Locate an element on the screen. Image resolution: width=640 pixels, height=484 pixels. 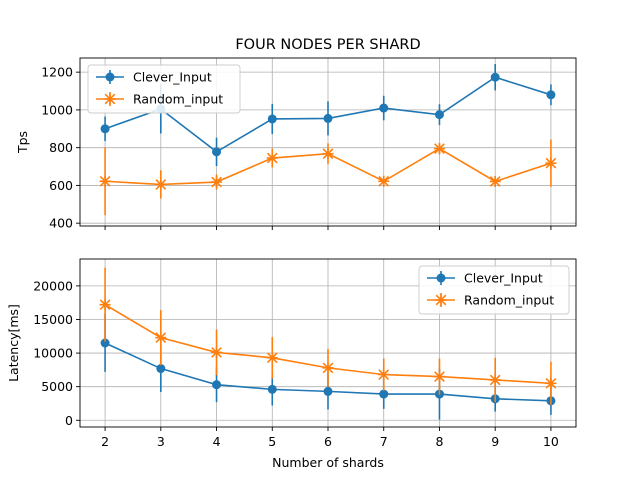
tps-legend-box is located at coordinates (164, 89).